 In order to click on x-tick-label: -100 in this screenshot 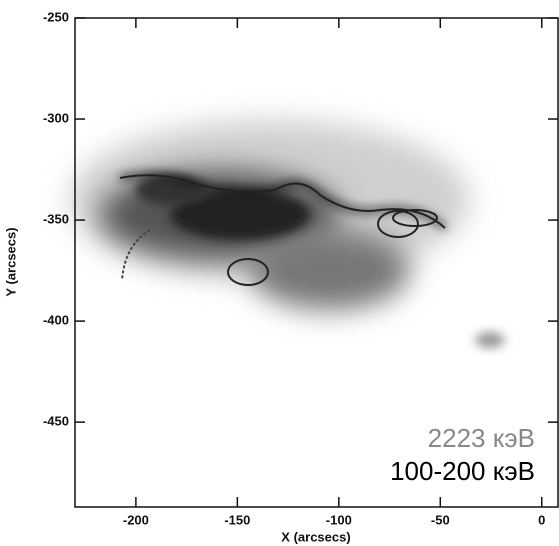, I will do `click(339, 519)`.